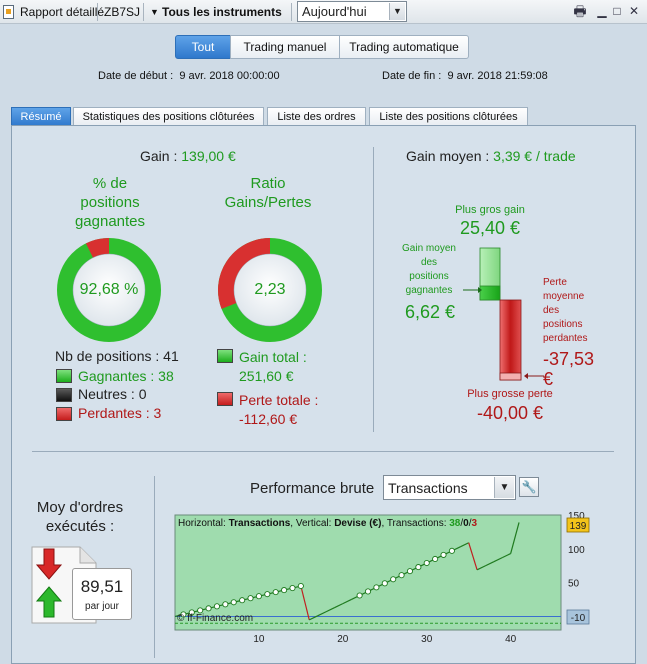 This screenshot has height=664, width=647. What do you see at coordinates (343, 639) in the screenshot?
I see `x-tick-label: 20` at bounding box center [343, 639].